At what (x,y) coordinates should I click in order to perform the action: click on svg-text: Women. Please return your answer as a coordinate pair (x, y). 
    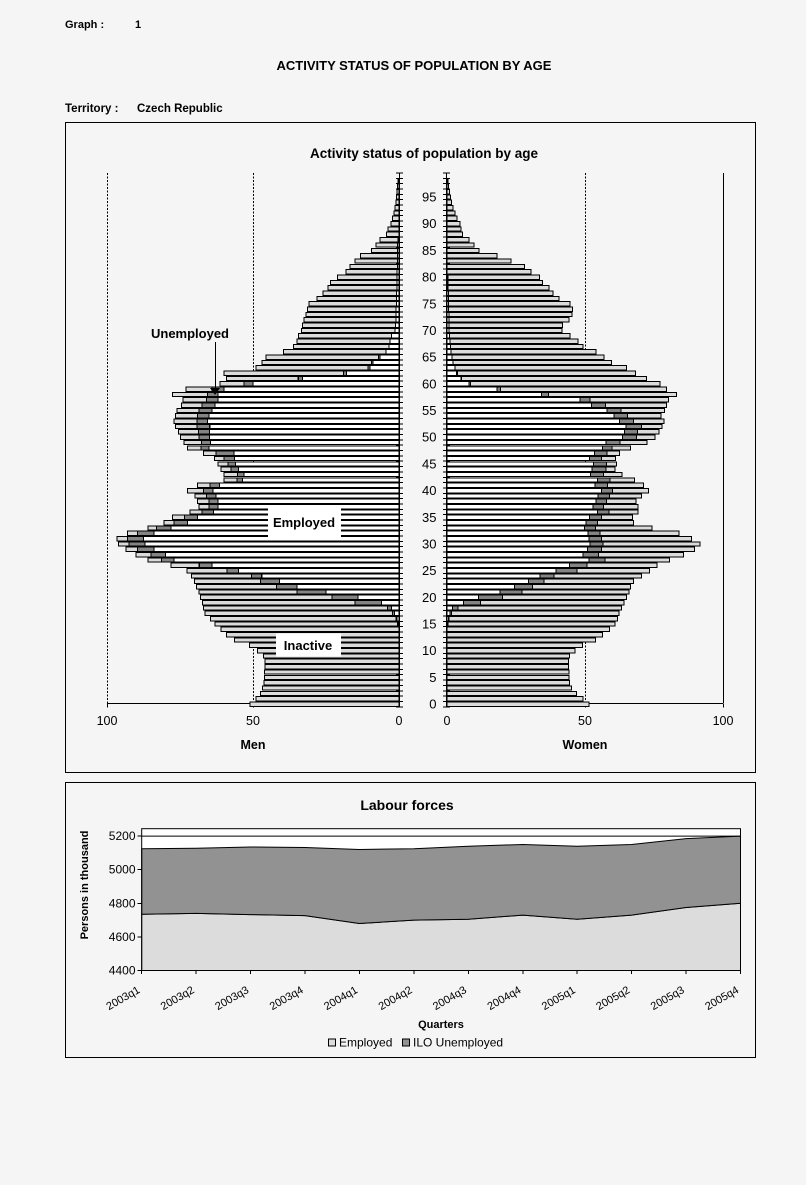
    Looking at the image, I should click on (585, 745).